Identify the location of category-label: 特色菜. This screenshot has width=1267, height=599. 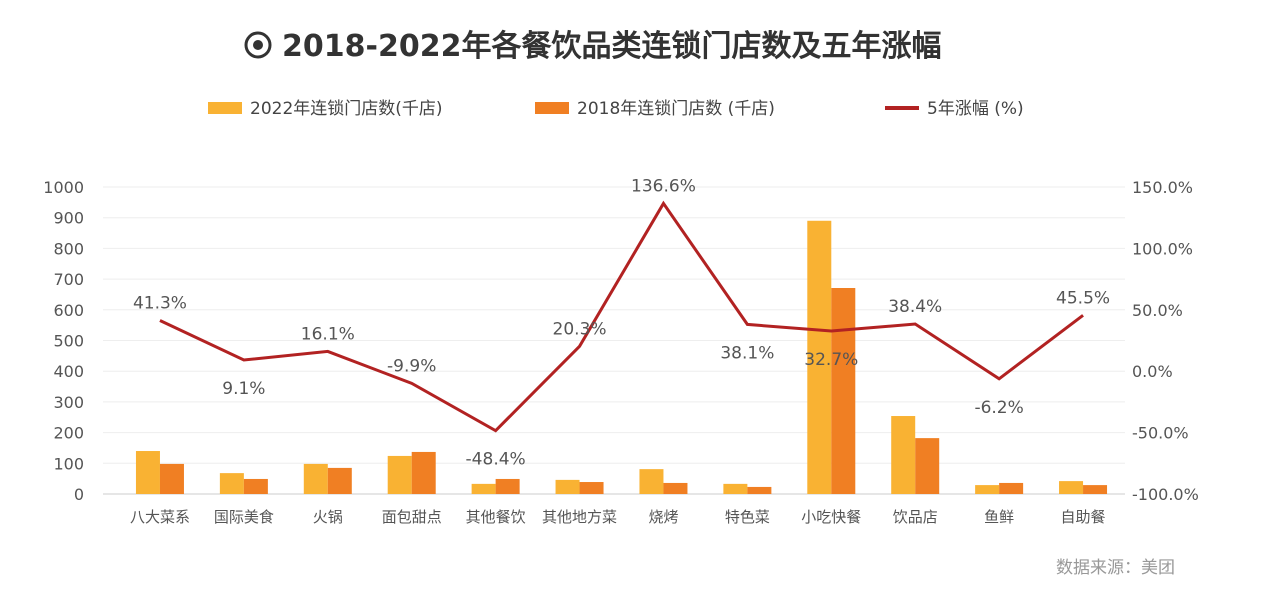
(747, 517).